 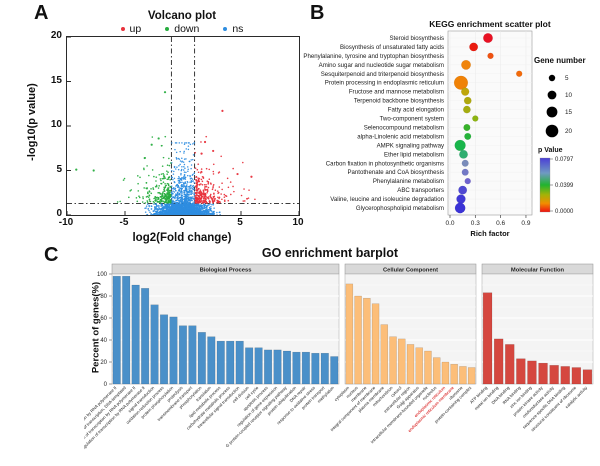 What do you see at coordinates (416, 38) in the screenshot?
I see `kegg-pathway-label: Steroid biosynthesis` at bounding box center [416, 38].